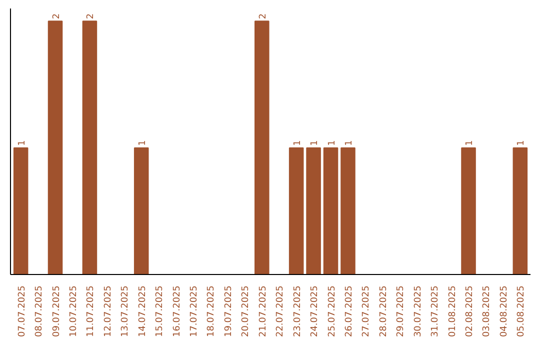 This screenshot has width=540, height=340. I want to click on x-tick-label: 18.07.2025, so click(211, 312).